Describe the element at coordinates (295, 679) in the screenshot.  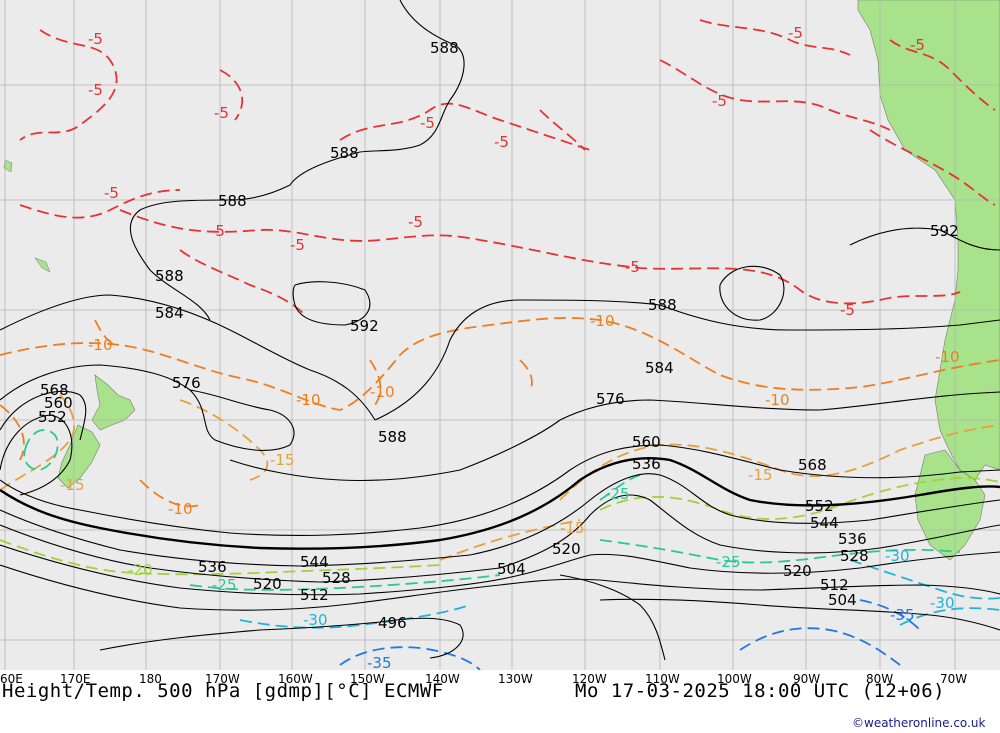
I see `lon-label: 160W` at that location.